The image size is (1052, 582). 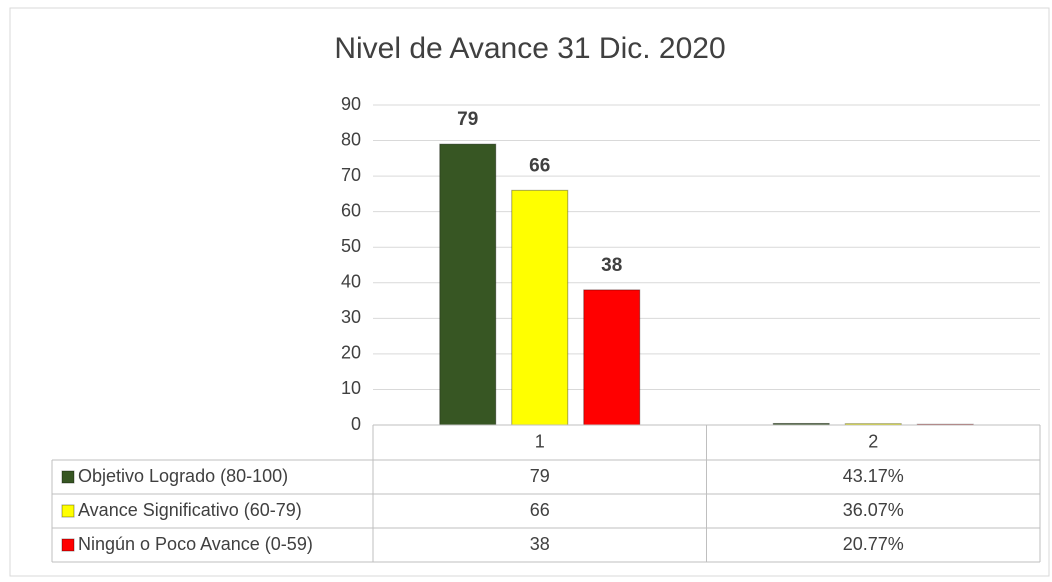 I want to click on table-cell: 20.77%, so click(x=873, y=544).